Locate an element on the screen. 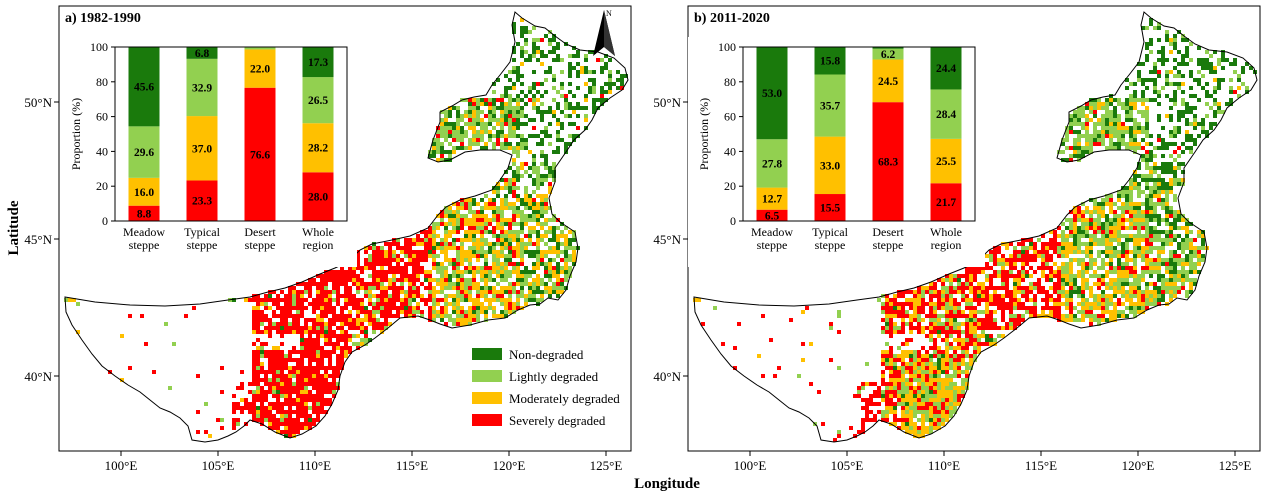 The width and height of the screenshot is (1268, 502). inset-bar-value-label: 15.5 is located at coordinates (830, 209).